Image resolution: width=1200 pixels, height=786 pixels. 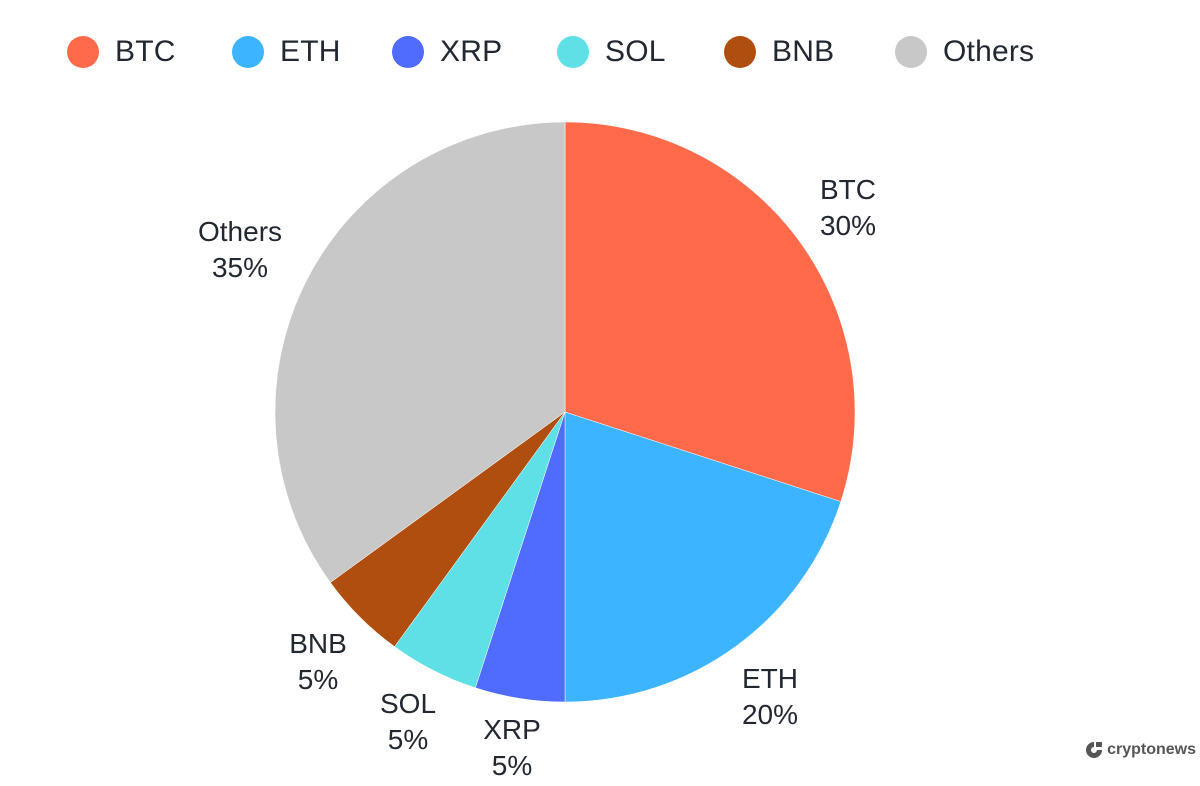 What do you see at coordinates (240, 231) in the screenshot?
I see `slice-label-name: Others` at bounding box center [240, 231].